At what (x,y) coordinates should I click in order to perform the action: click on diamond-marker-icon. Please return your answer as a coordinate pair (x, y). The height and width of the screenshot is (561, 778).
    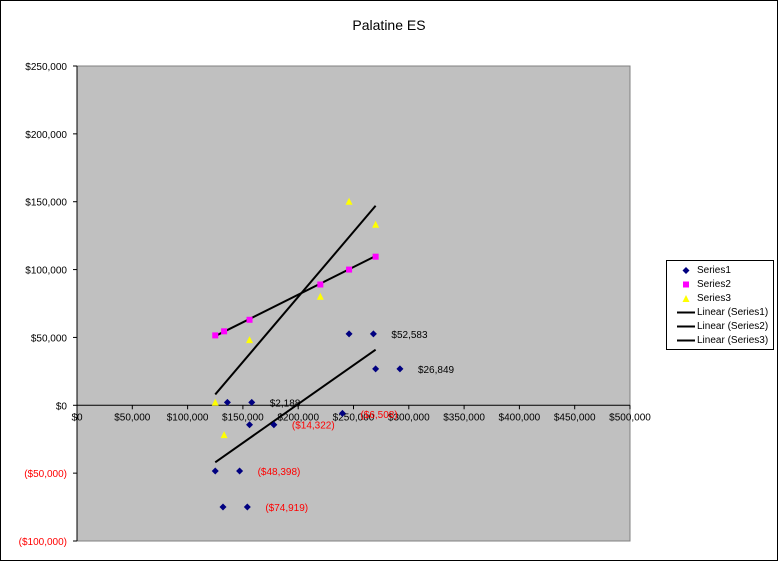
    Looking at the image, I should click on (686, 270).